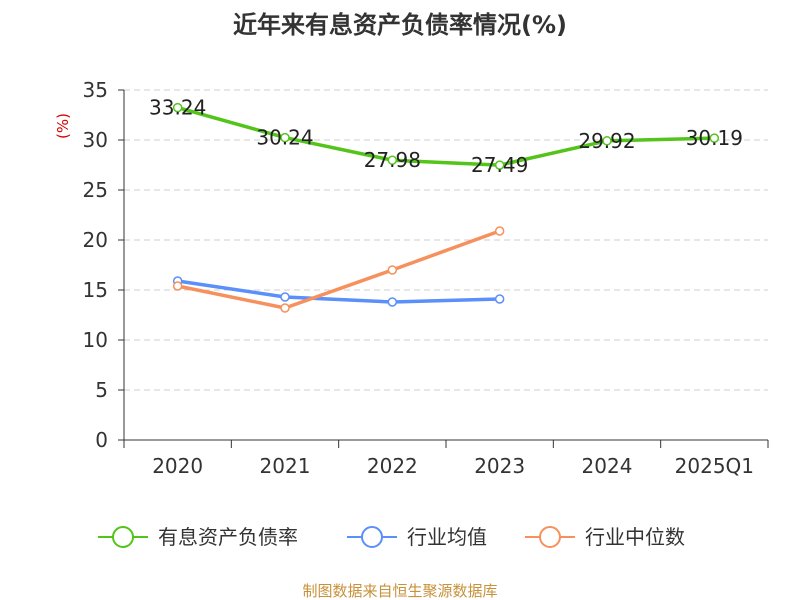  I want to click on x-tick-labels: 2020 2021 2022 2023 2024 2025Q1, so click(453, 466).